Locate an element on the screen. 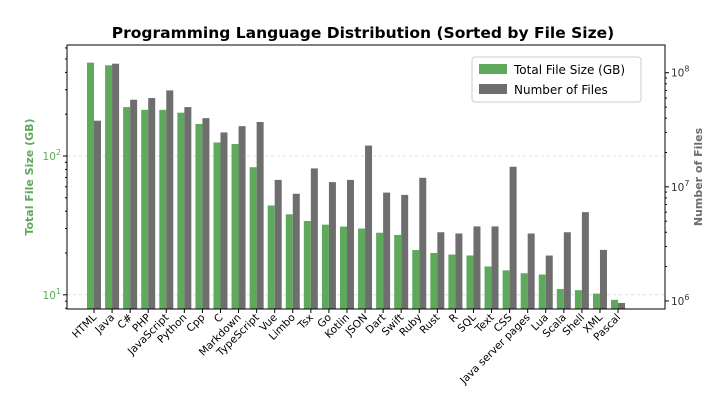 The height and width of the screenshot is (409, 720). x-tick-label: Rust is located at coordinates (430, 324).